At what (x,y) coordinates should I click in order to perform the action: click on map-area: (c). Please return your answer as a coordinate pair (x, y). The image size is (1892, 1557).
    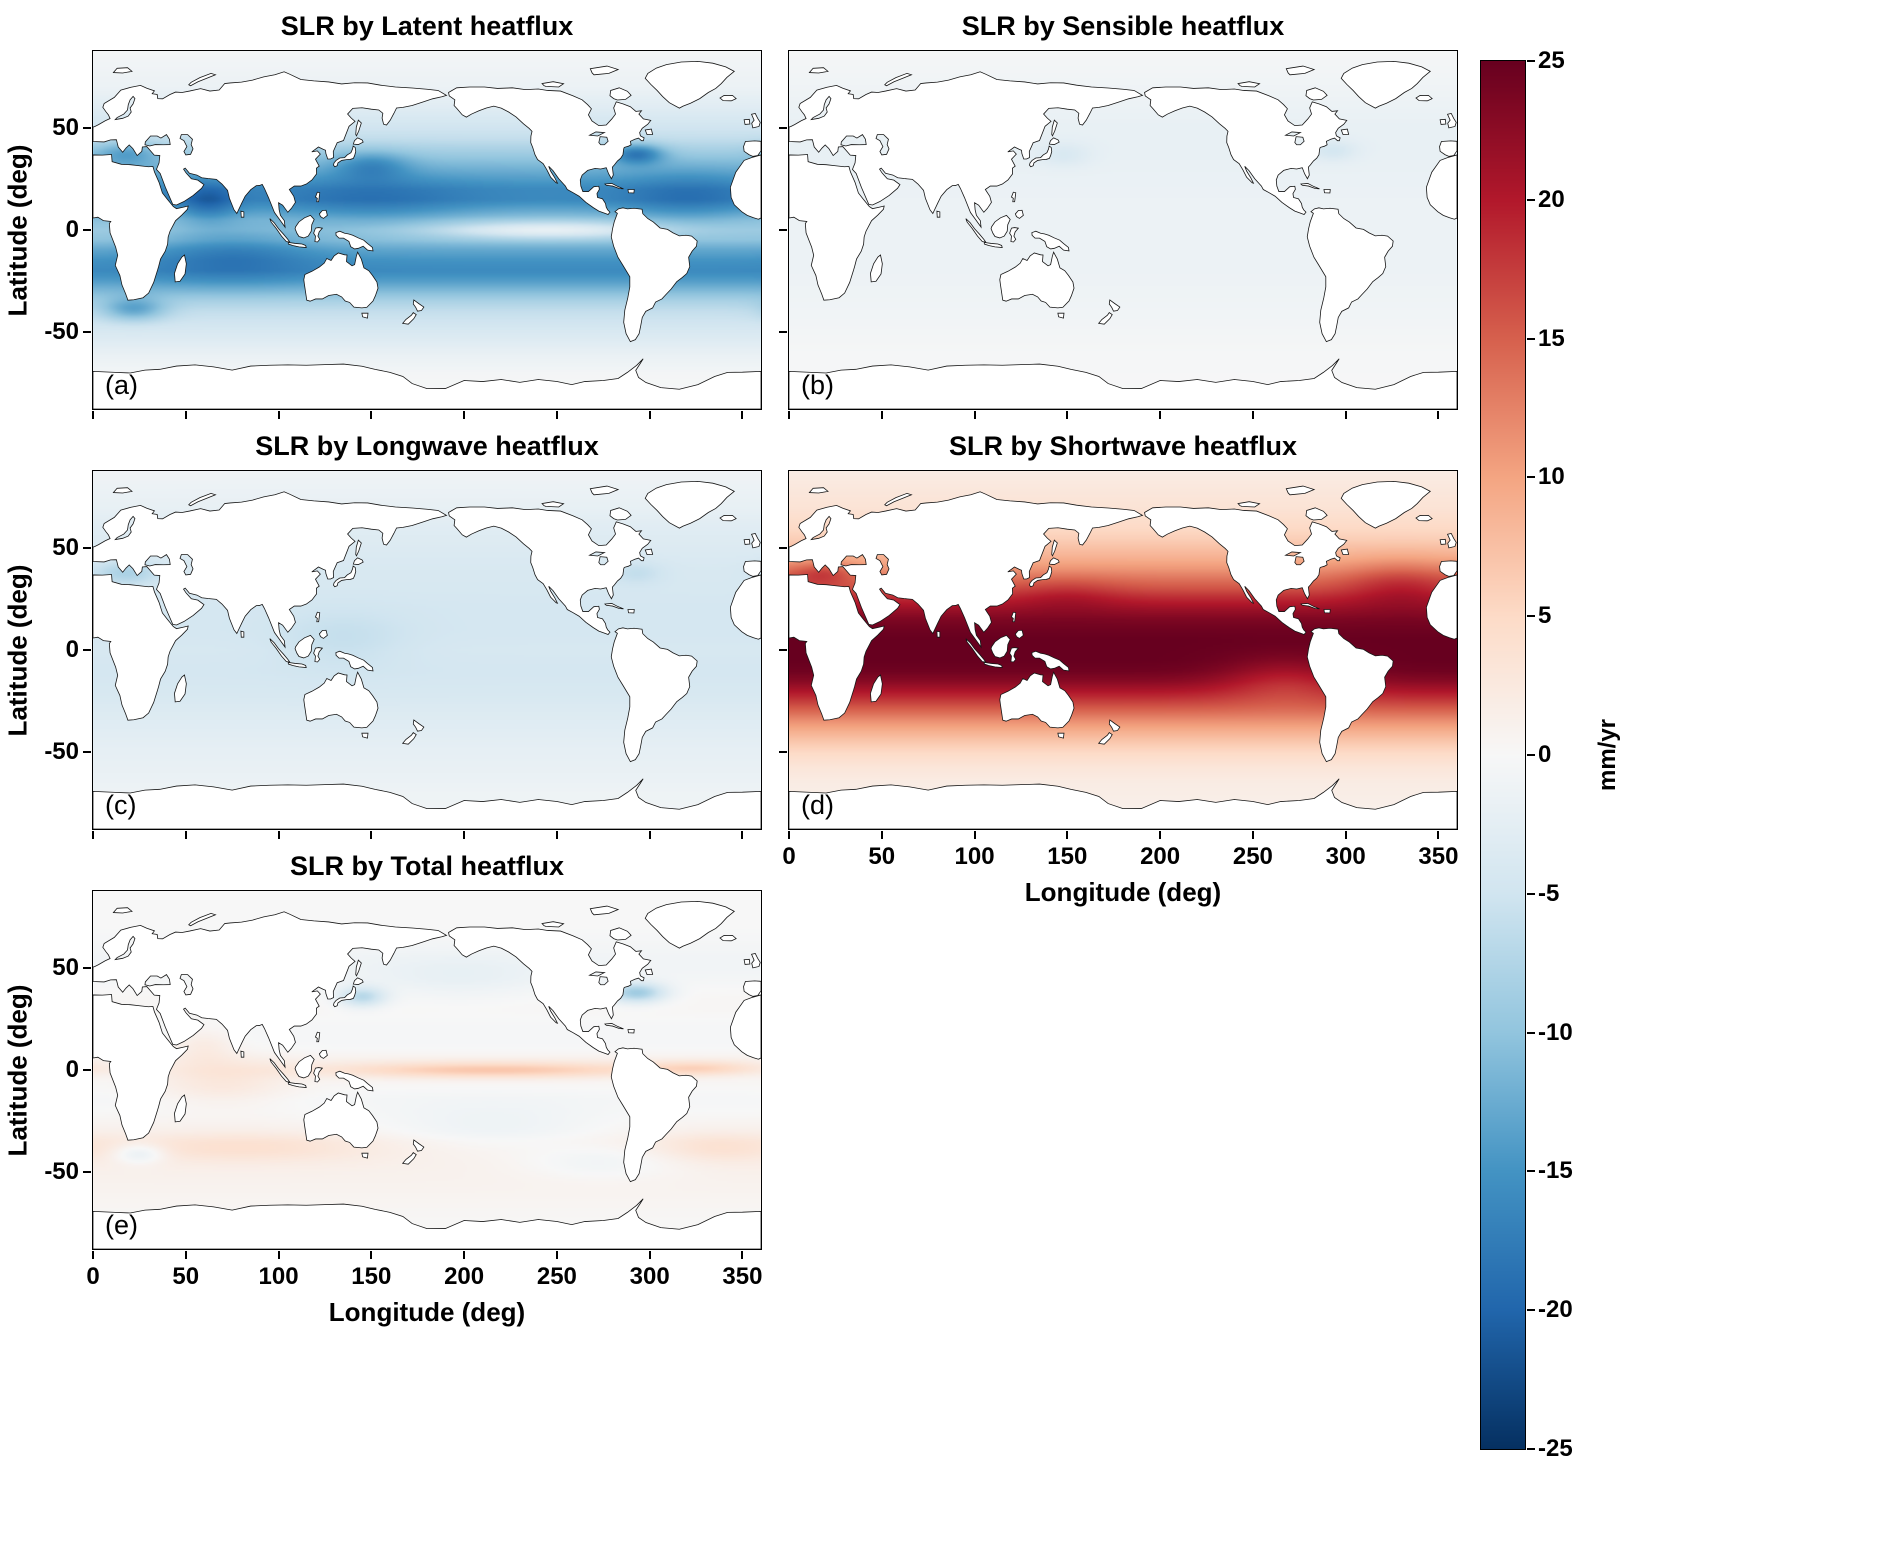
    Looking at the image, I should click on (427, 650).